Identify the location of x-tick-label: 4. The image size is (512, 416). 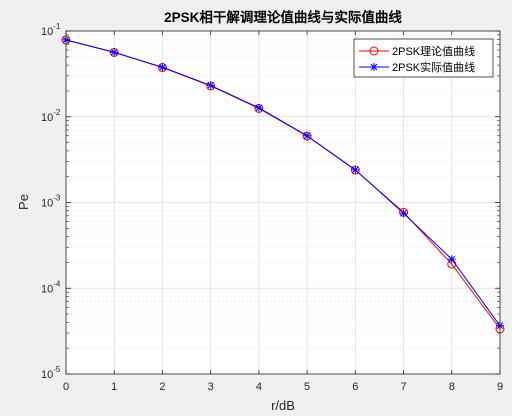
(259, 387).